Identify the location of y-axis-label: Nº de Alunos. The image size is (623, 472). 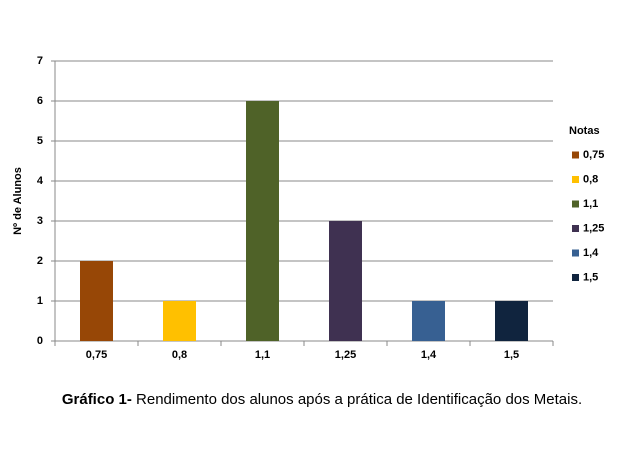
(18, 201).